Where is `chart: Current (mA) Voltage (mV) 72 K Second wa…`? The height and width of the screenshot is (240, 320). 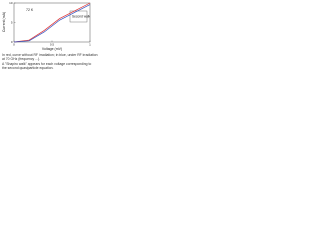
chart: Current (mA) Voltage (mV) 72 K Second wa… is located at coordinates (46, 26).